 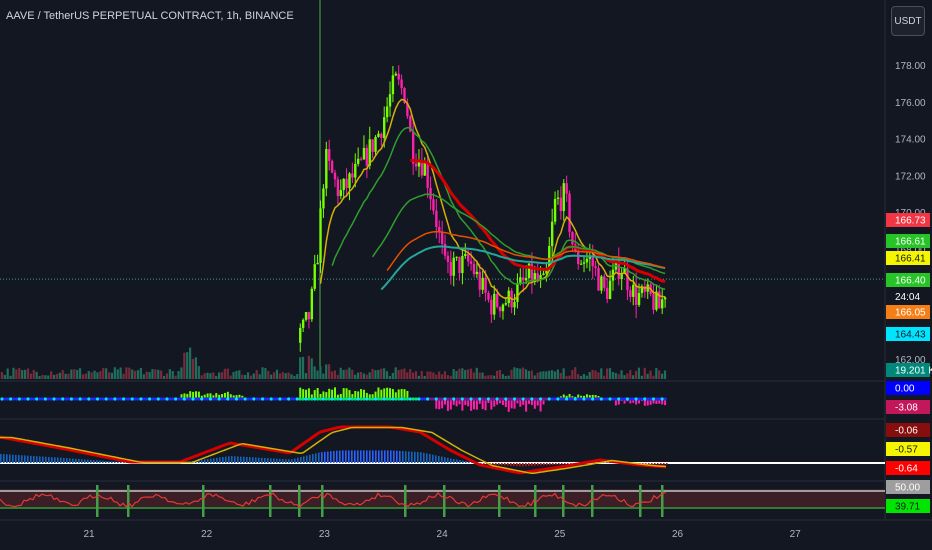 I want to click on price-badge-bg, so click(x=908, y=258).